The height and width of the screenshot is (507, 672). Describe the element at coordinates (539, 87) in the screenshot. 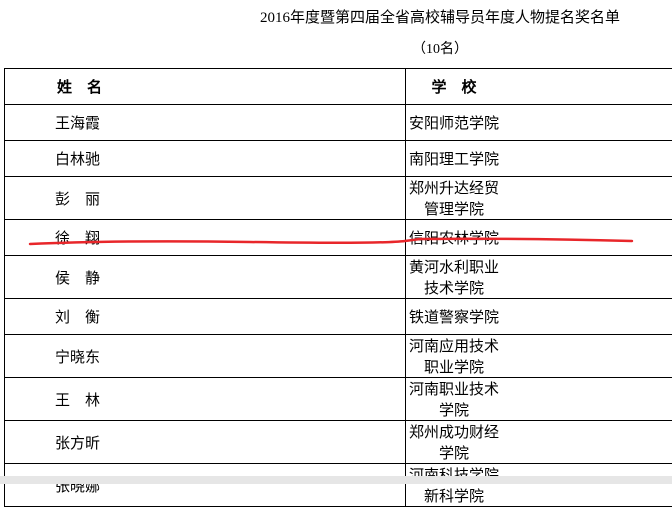

I see `header-cell: 学 校` at that location.